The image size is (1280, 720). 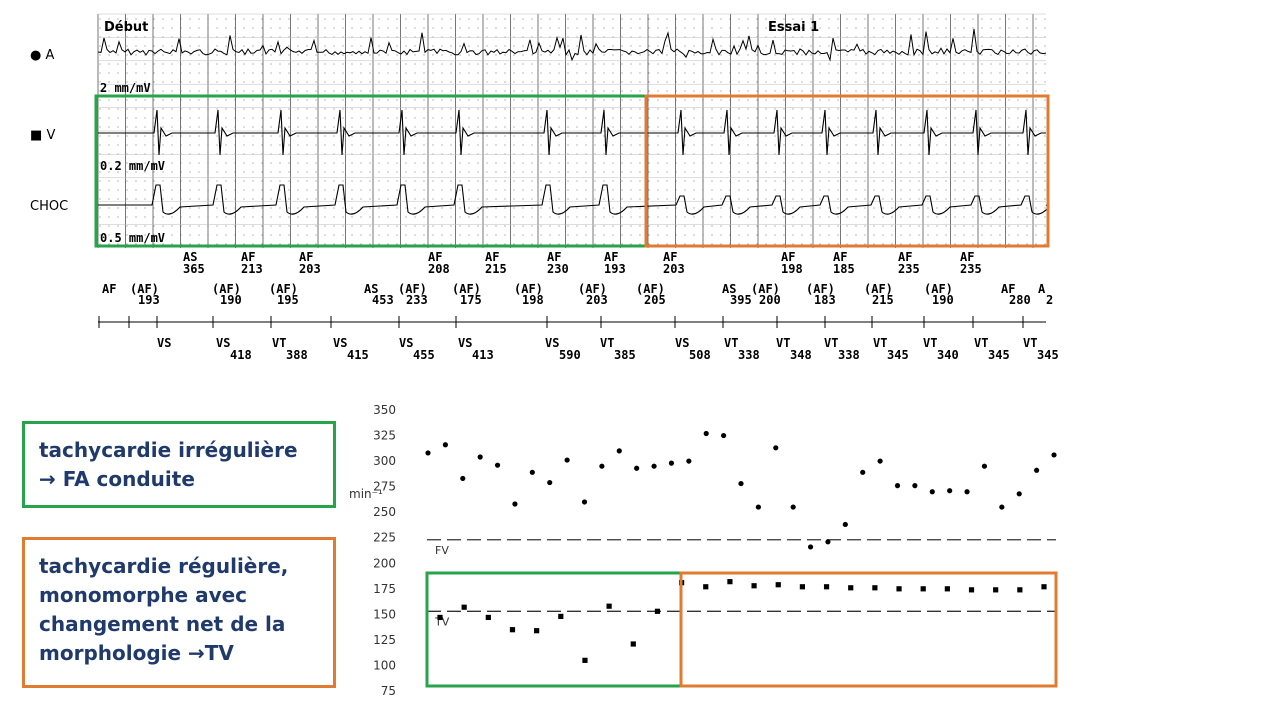 I want to click on marker-ventricular-value: 418, so click(x=241, y=355).